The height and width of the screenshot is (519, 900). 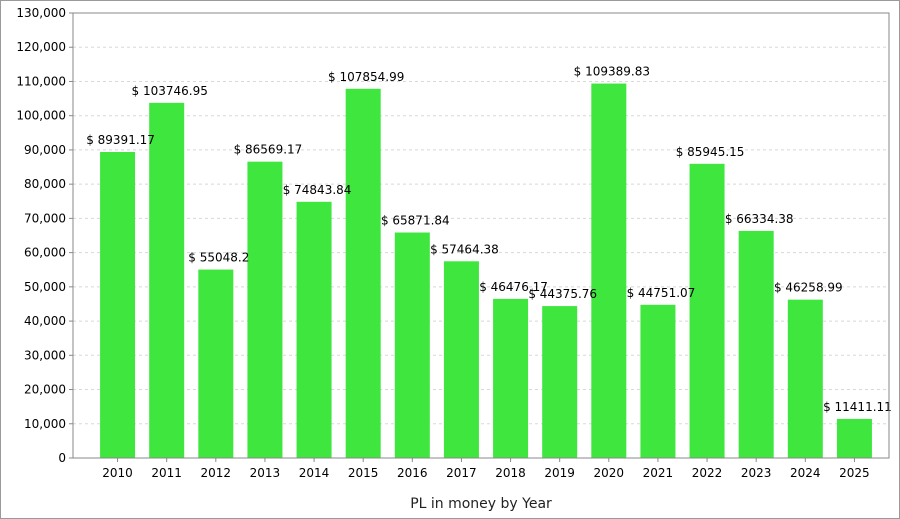 I want to click on x-tick-label: 2025, so click(x=854, y=473).